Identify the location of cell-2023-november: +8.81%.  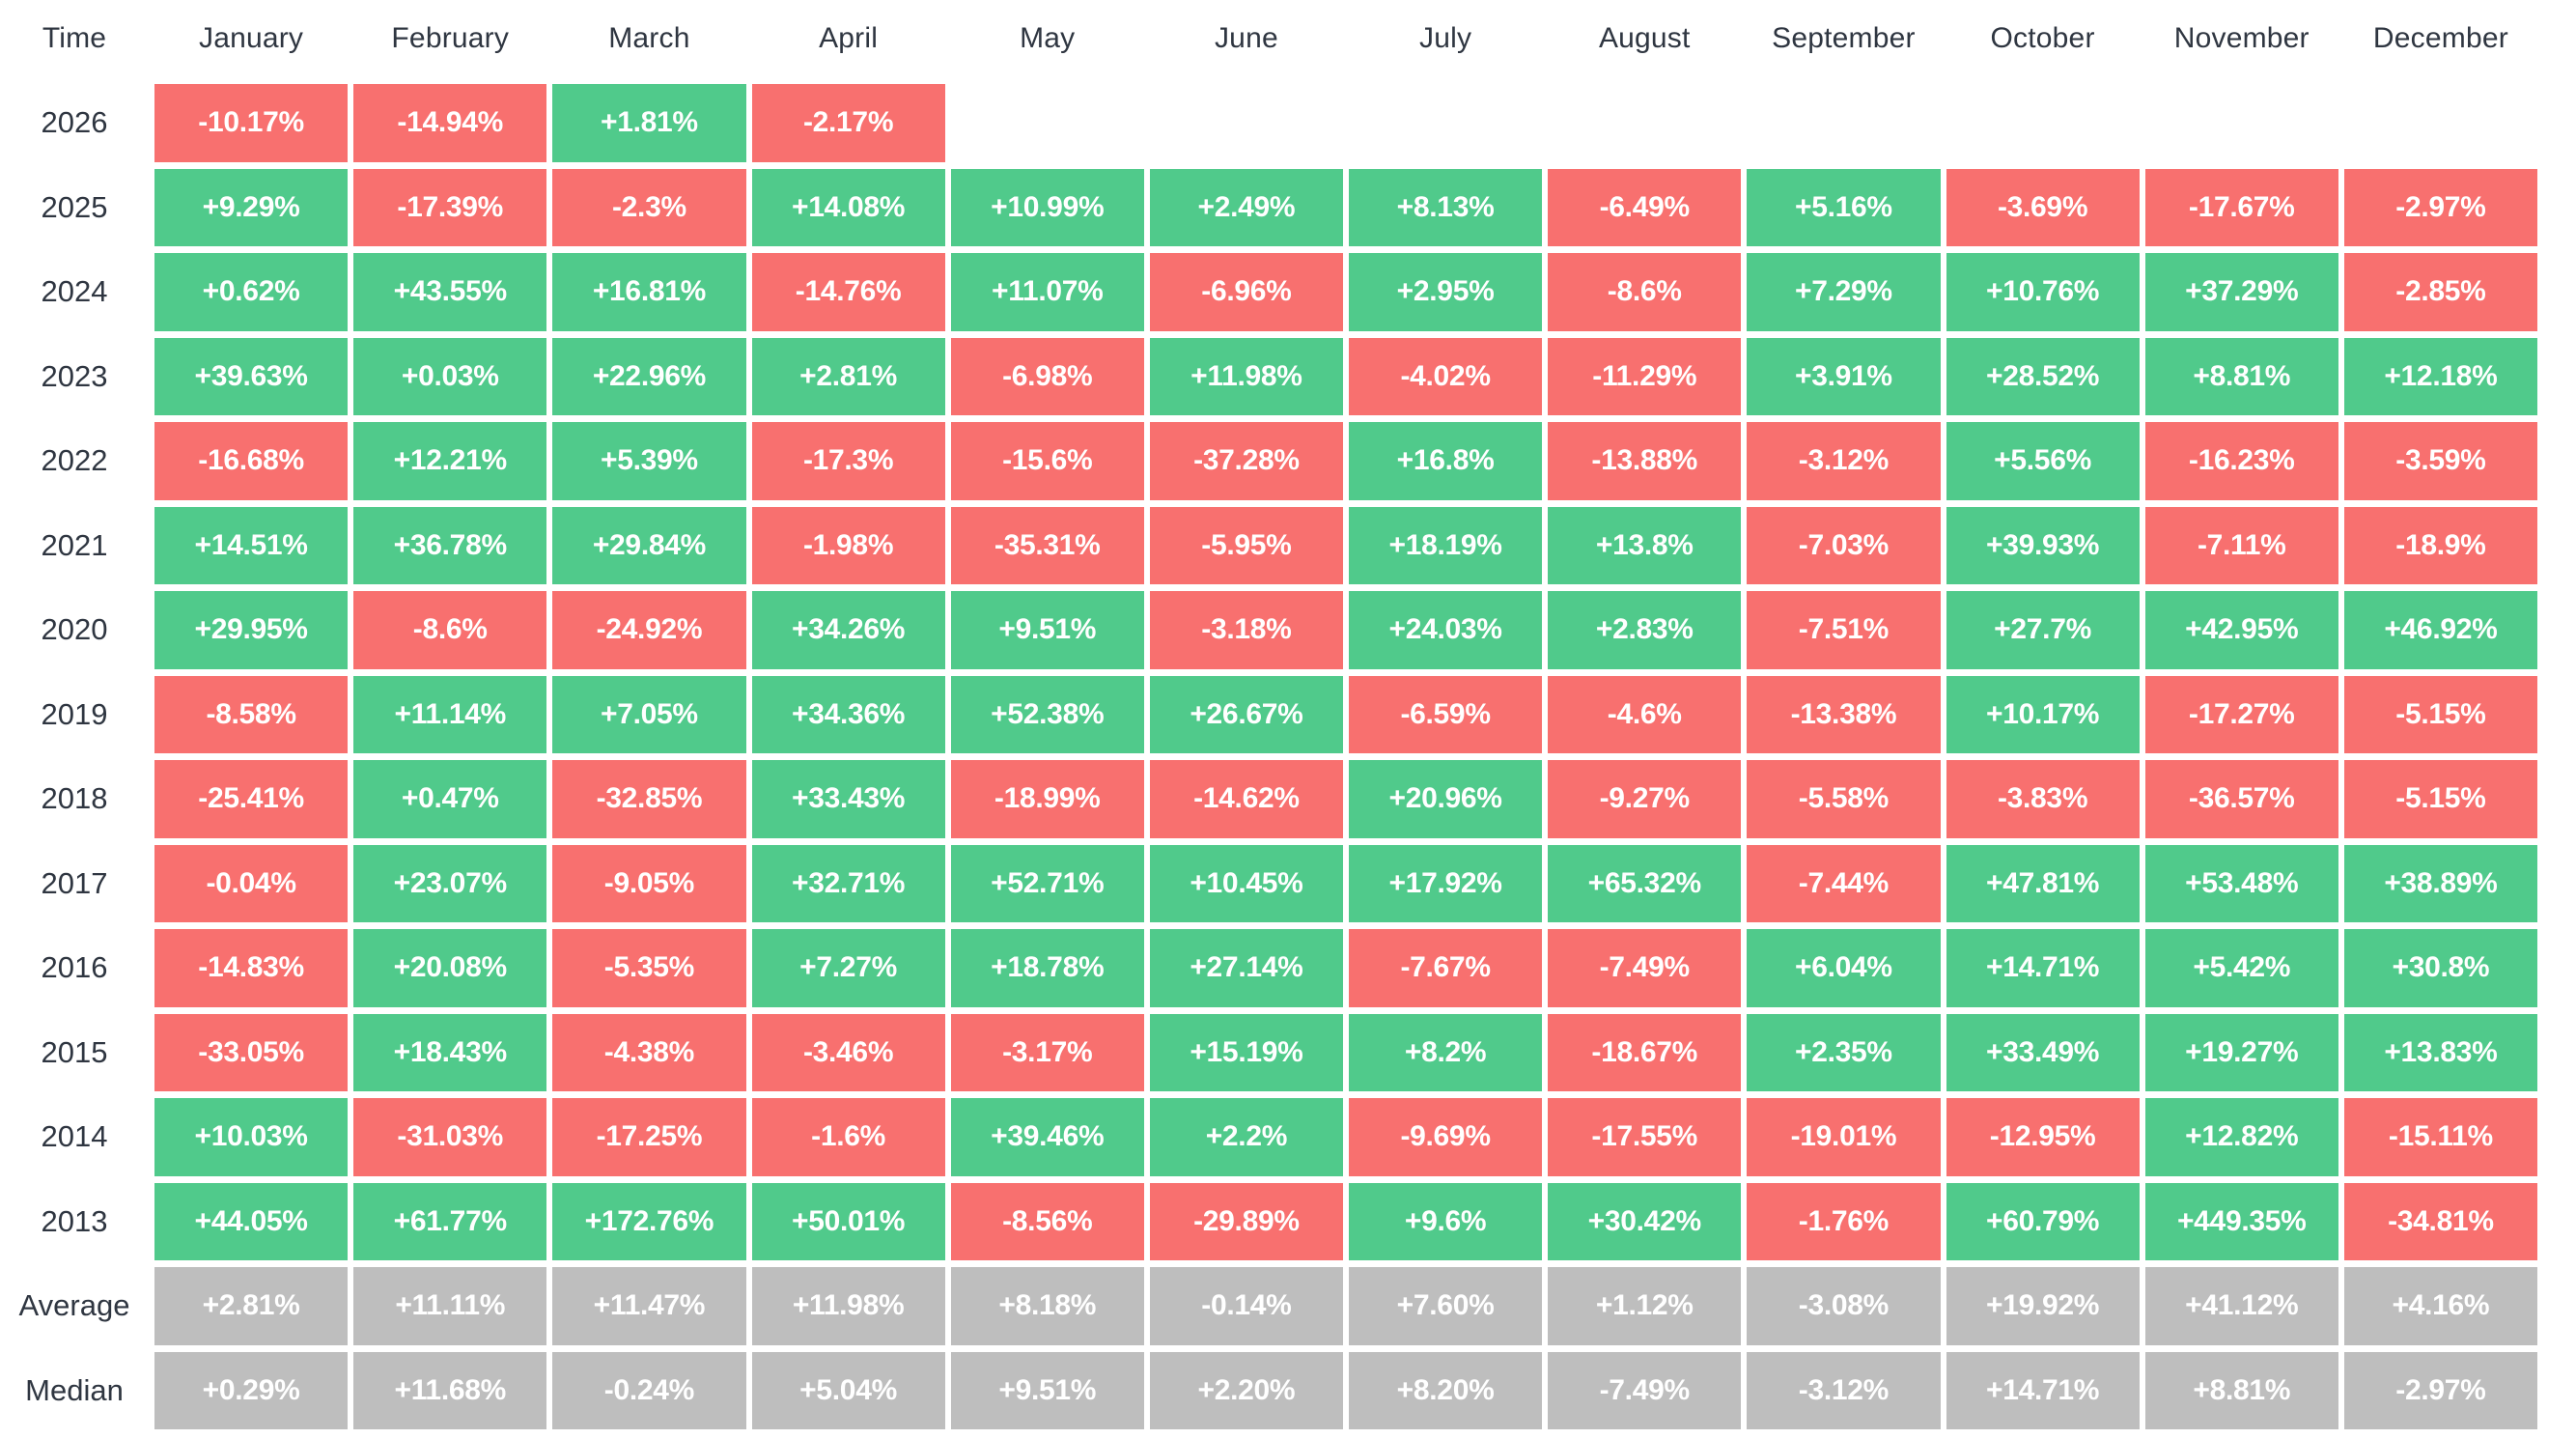
(2241, 376).